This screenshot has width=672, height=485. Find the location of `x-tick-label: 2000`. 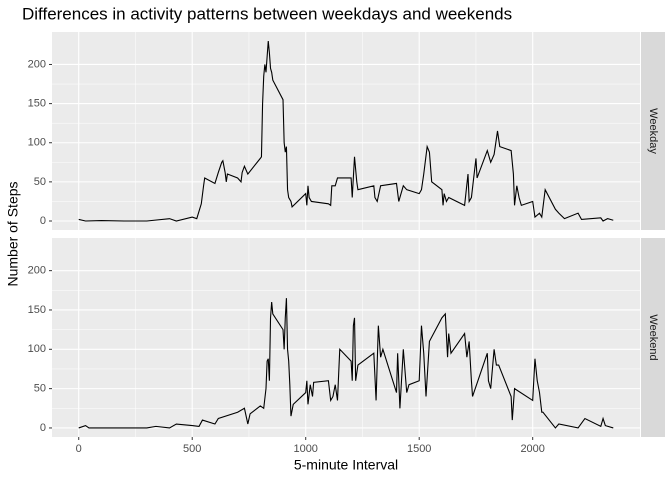

x-tick-label: 2000 is located at coordinates (532, 449).